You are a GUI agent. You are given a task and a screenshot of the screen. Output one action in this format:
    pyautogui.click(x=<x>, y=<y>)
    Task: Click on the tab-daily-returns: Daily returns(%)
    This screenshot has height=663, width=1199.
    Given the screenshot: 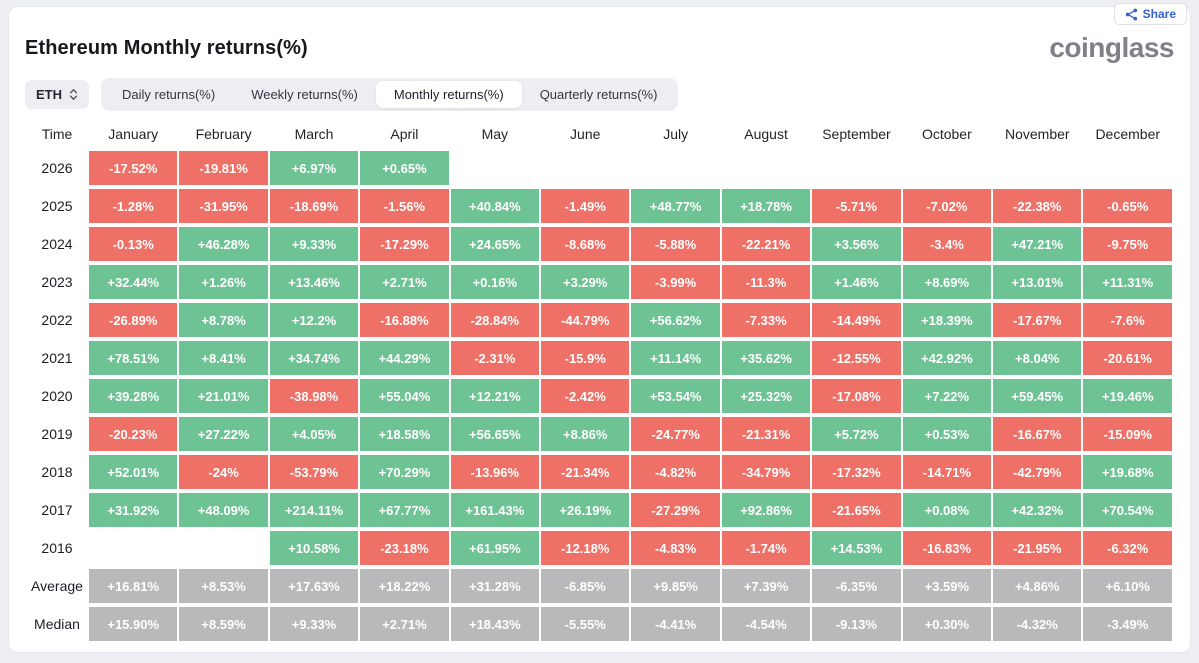 What is the action you would take?
    pyautogui.click(x=169, y=94)
    